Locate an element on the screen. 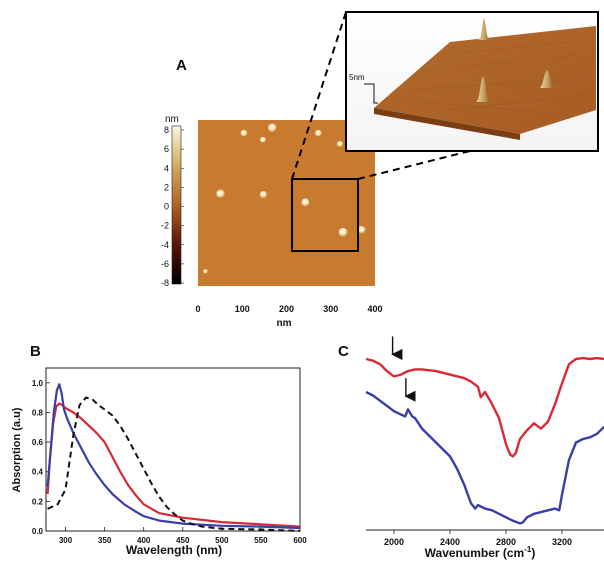 This screenshot has height=566, width=604. colorbar-tick-label: 0 is located at coordinates (166, 207).